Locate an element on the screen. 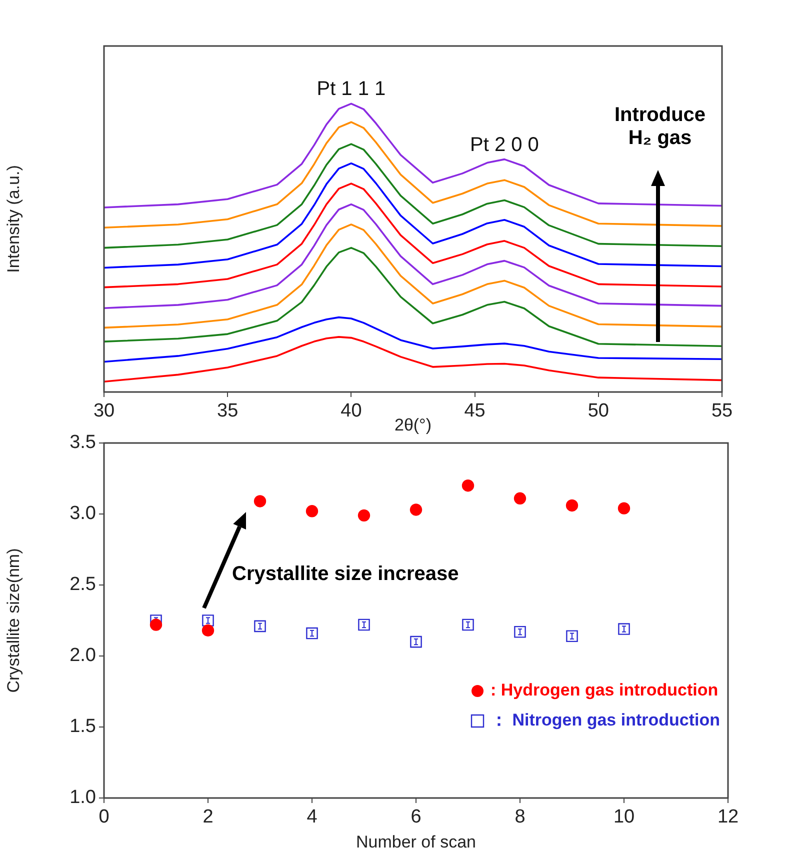 This screenshot has height=857, width=798. x-tick-label: 40 is located at coordinates (351, 411).